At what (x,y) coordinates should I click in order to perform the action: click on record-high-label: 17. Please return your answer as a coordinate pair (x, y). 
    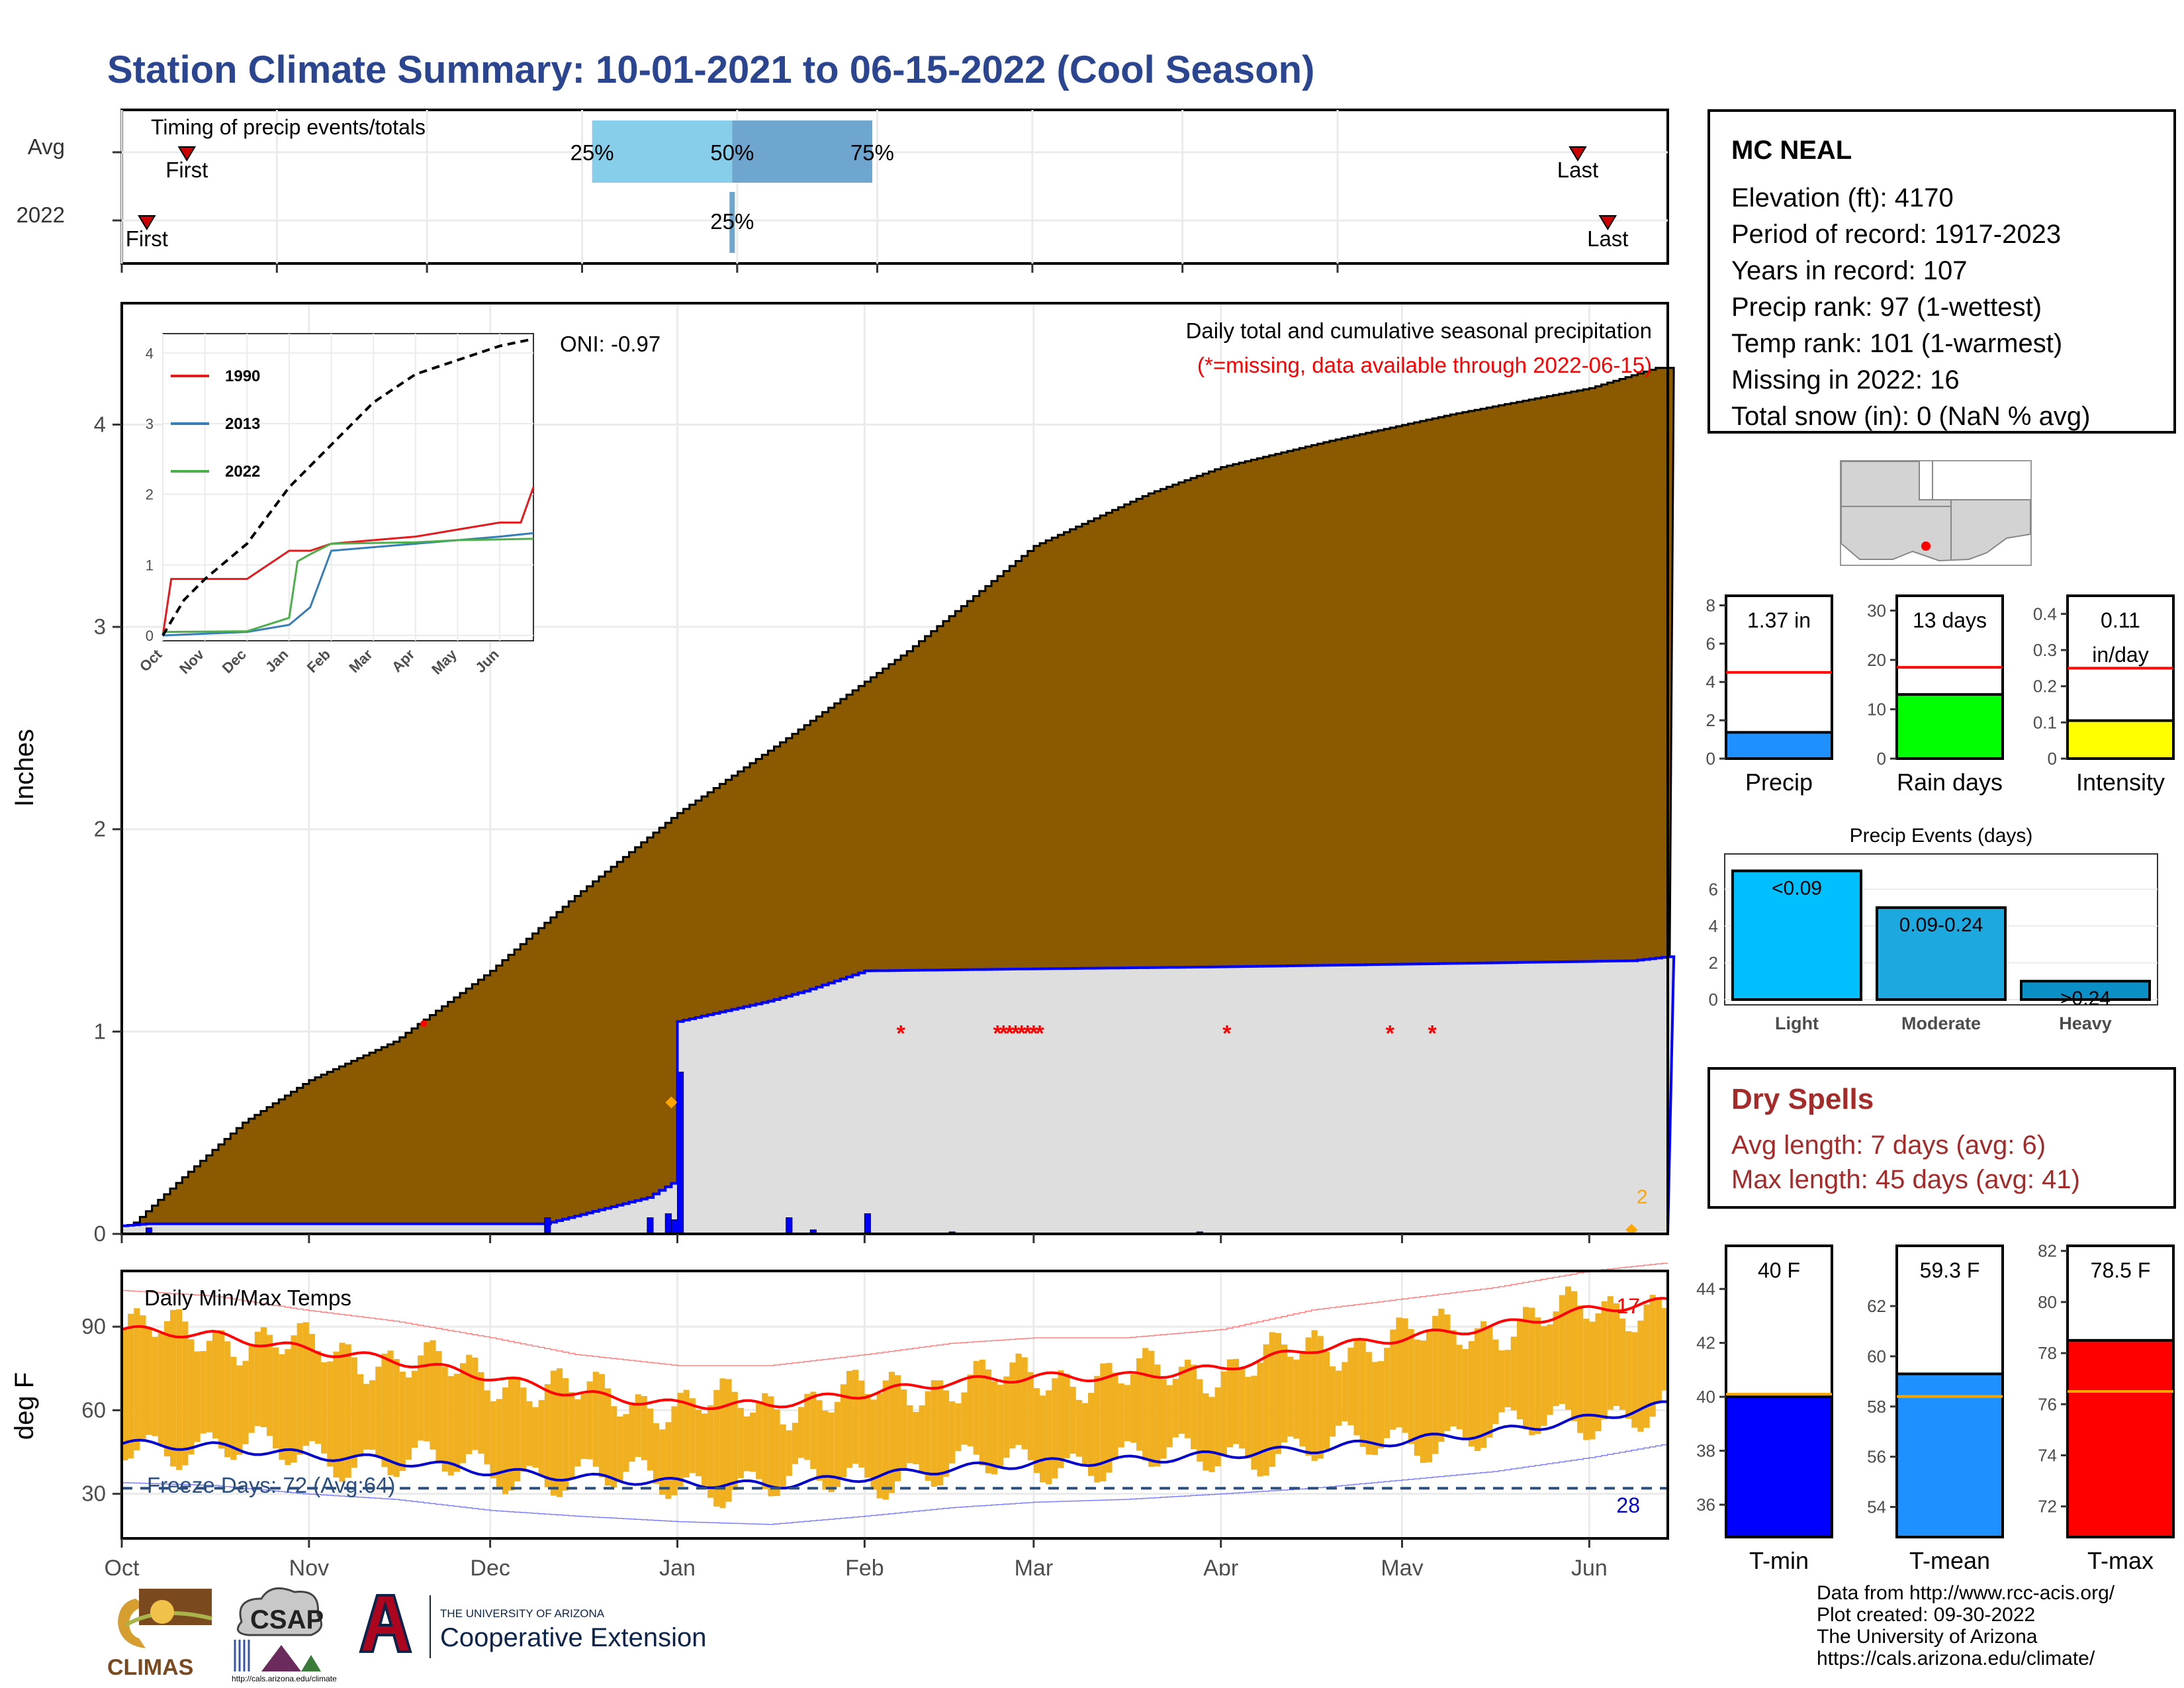
    Looking at the image, I should click on (1628, 1306).